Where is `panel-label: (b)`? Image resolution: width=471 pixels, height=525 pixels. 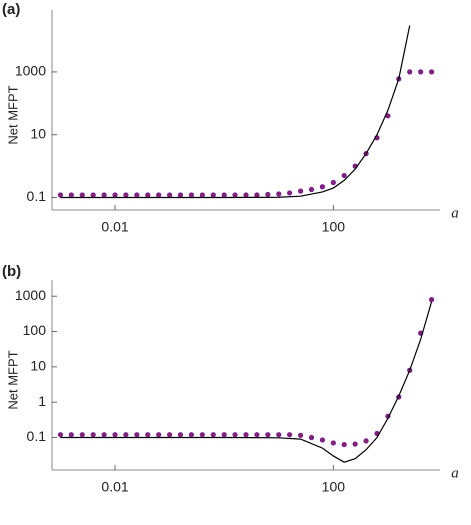 panel-label: (b) is located at coordinates (11, 271).